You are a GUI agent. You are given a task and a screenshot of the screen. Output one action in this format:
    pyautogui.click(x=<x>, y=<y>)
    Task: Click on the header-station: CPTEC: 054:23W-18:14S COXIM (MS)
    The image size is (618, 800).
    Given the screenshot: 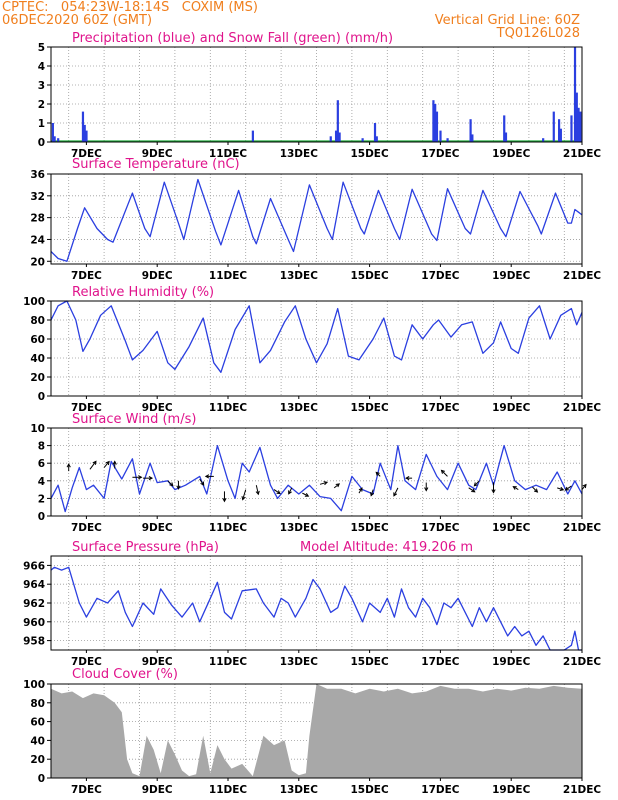 What is the action you would take?
    pyautogui.click(x=130, y=7)
    